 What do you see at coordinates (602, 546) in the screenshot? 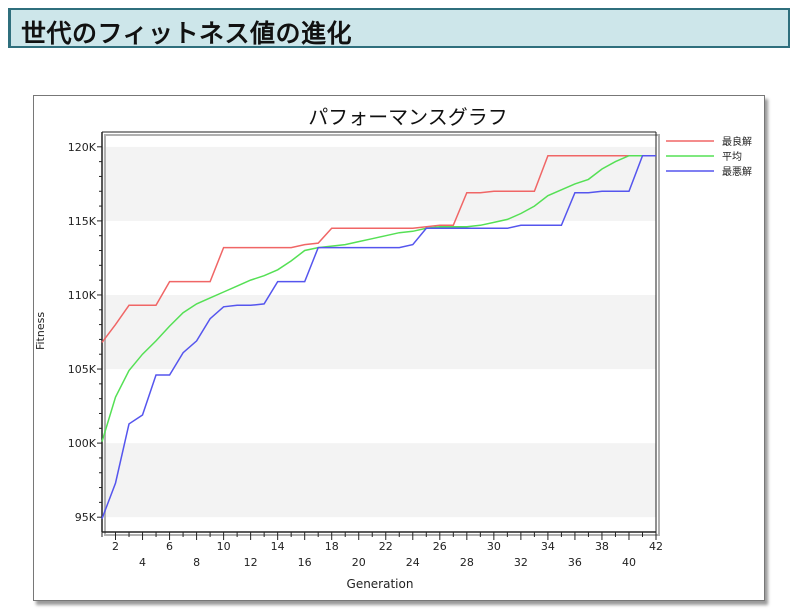
I see `x-tick-label: 38` at bounding box center [602, 546].